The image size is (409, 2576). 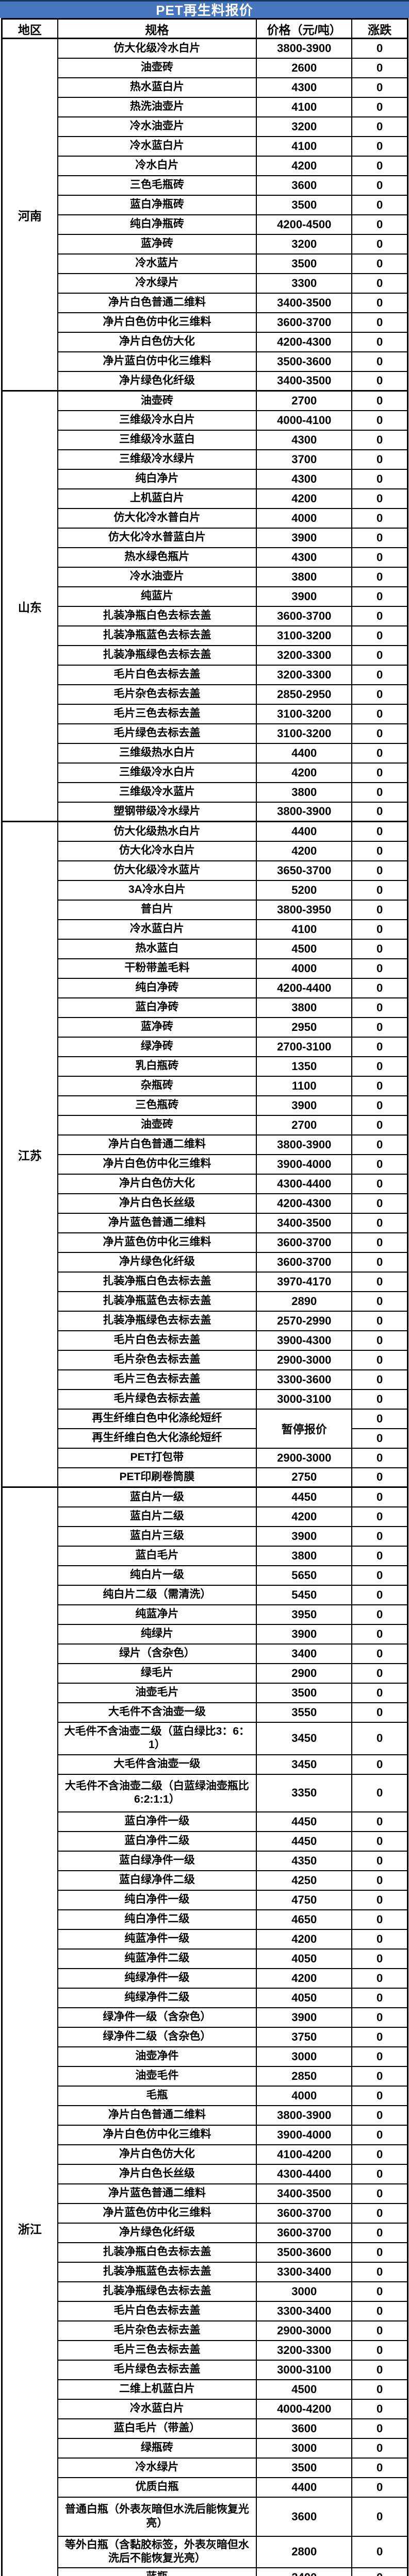 I want to click on price-cell: 3800-3900, so click(x=305, y=48).